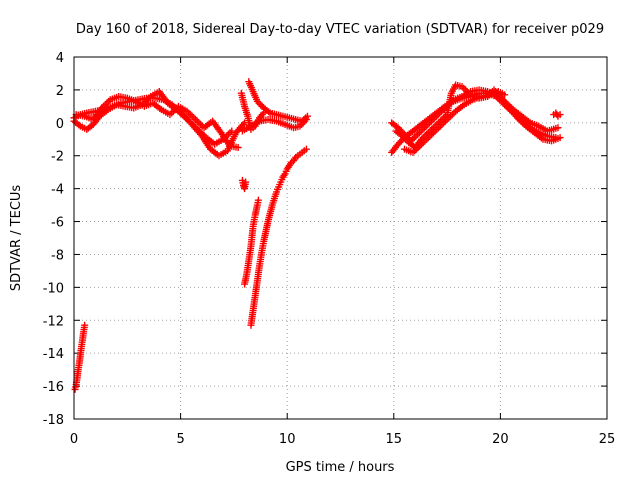 This screenshot has height=480, width=640. Describe the element at coordinates (607, 439) in the screenshot. I see `x-tick-label: 25` at that location.